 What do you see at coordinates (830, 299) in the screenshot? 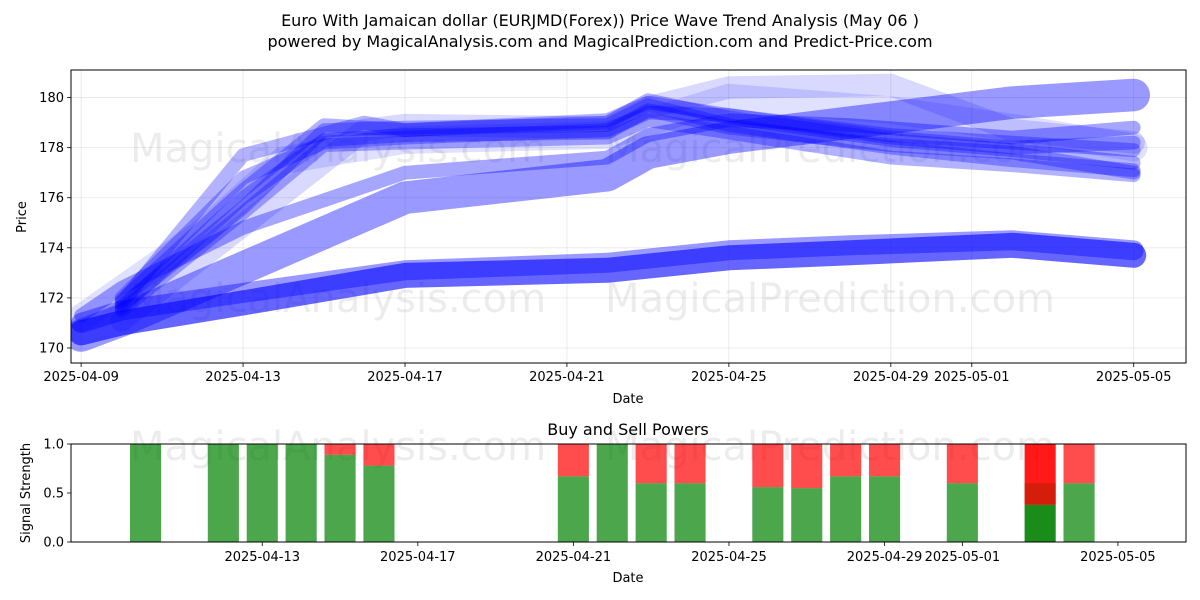
I see `watermark-prediction-mid: MagicalPrediction.com` at bounding box center [830, 299].